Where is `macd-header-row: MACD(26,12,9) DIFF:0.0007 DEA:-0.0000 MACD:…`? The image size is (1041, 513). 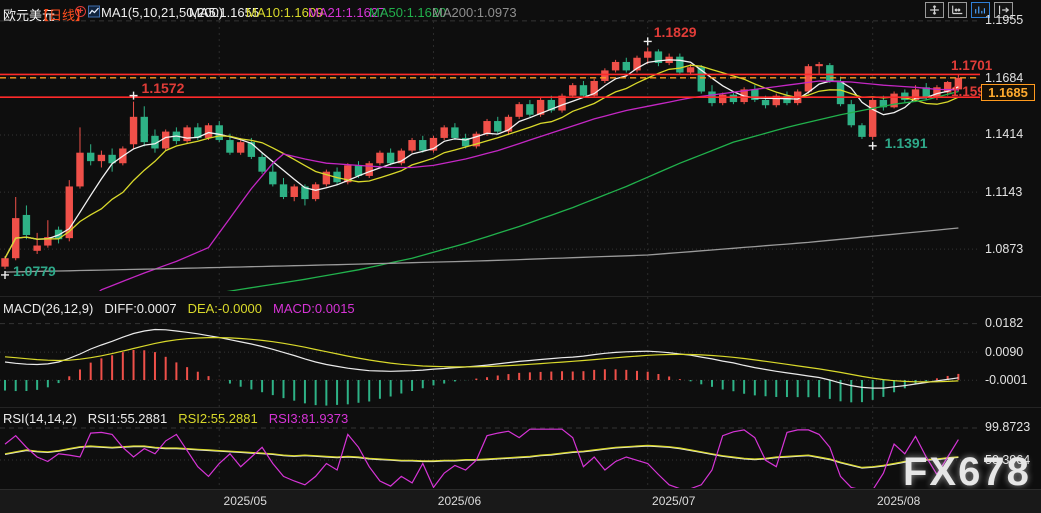
macd-header-row: MACD(26,12,9) DIFF:0.0007 DEA:-0.0000 MACD:… is located at coordinates (179, 308).